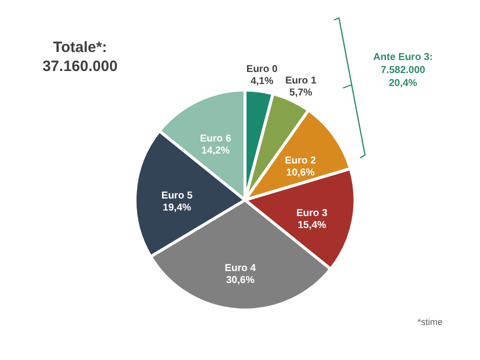 The width and height of the screenshot is (480, 360). What do you see at coordinates (215, 150) in the screenshot?
I see `data-label: 14,2%` at bounding box center [215, 150].